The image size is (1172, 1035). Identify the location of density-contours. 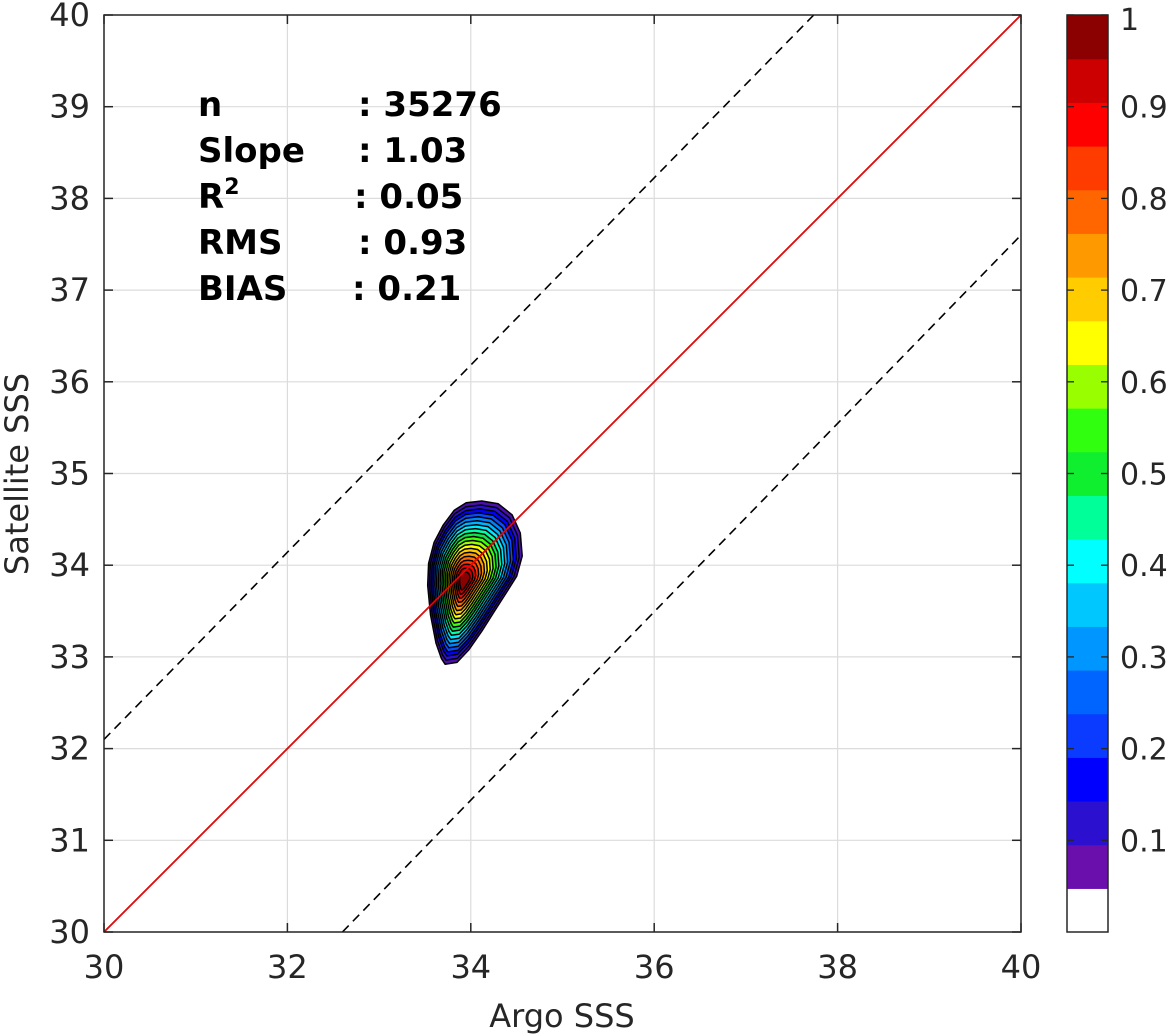
(474, 582).